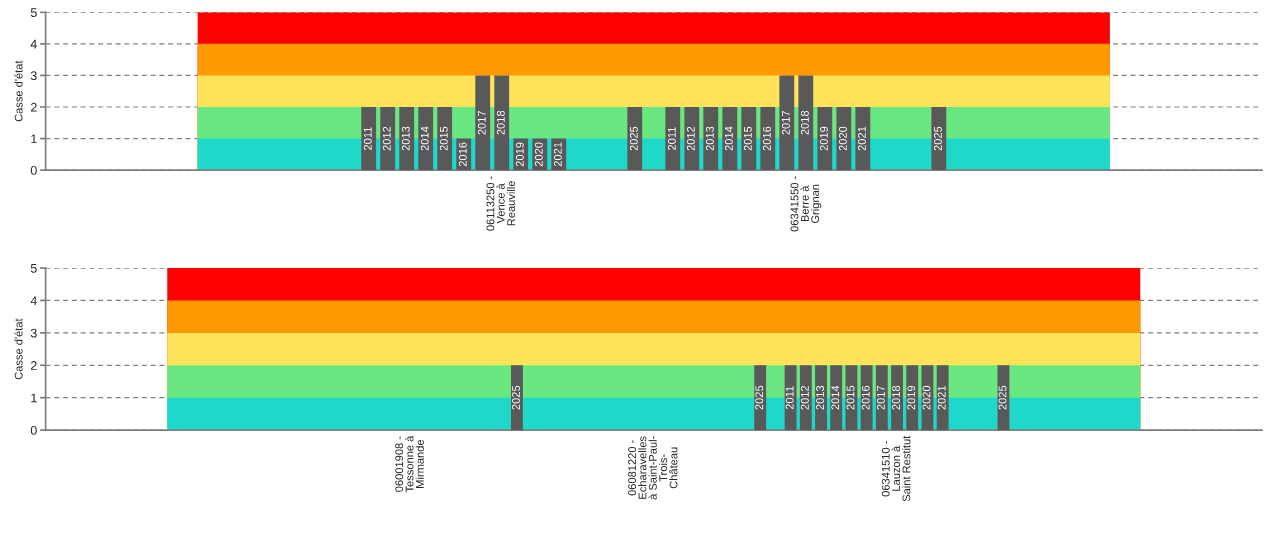  Describe the element at coordinates (896, 468) in the screenshot. I see `x-tick-label: 06341510 - Lauzon à Saint Restitut` at that location.